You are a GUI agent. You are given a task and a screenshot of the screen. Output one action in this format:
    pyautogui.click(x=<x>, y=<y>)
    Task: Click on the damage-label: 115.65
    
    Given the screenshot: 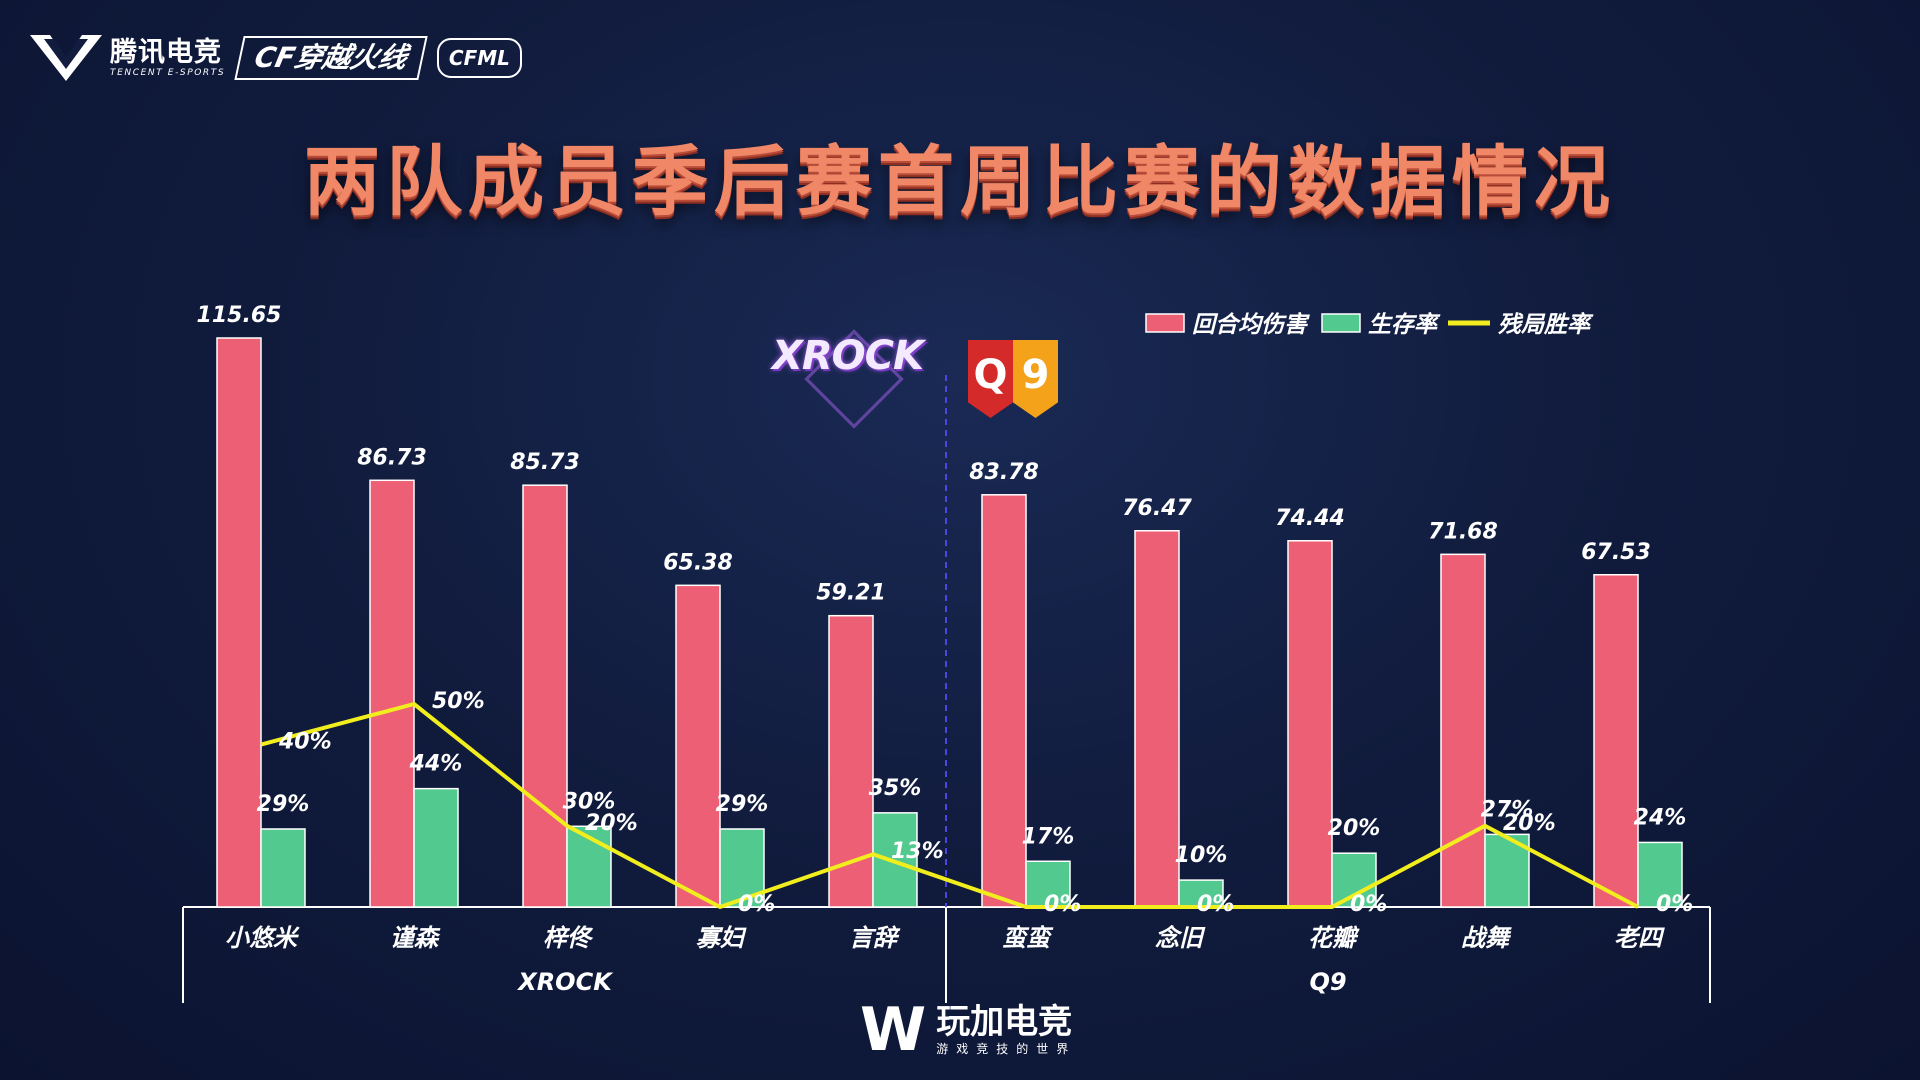 What is the action you would take?
    pyautogui.click(x=239, y=315)
    